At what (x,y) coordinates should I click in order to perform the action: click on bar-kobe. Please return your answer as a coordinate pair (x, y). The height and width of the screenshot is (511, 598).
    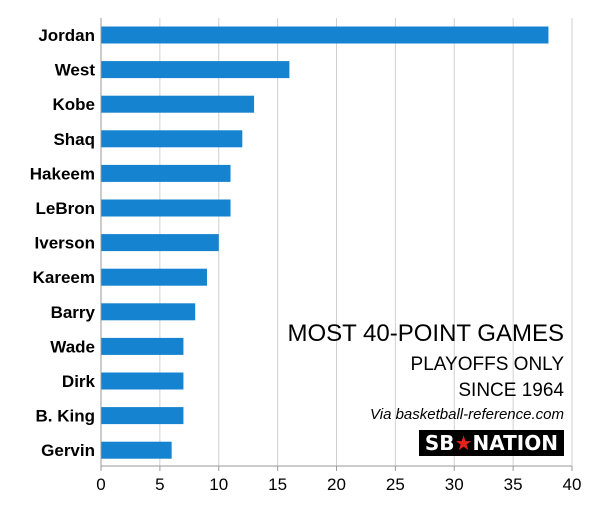
    Looking at the image, I should click on (178, 104).